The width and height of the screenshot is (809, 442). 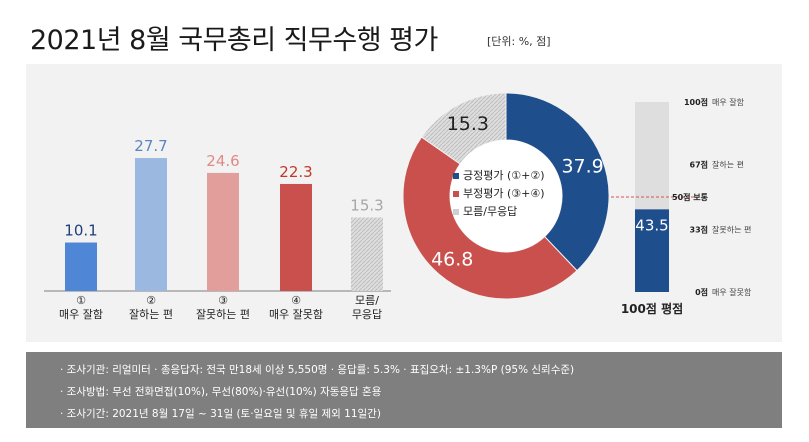 I want to click on donut-value-3: 15.3, so click(x=468, y=124).